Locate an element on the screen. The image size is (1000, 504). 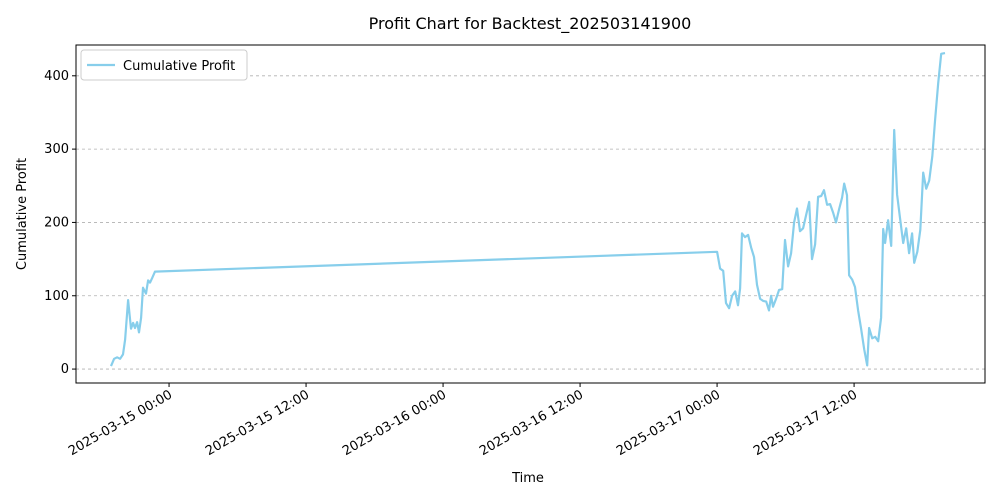
x-tick-label: 2025-03-15 12:00 is located at coordinates (257, 423).